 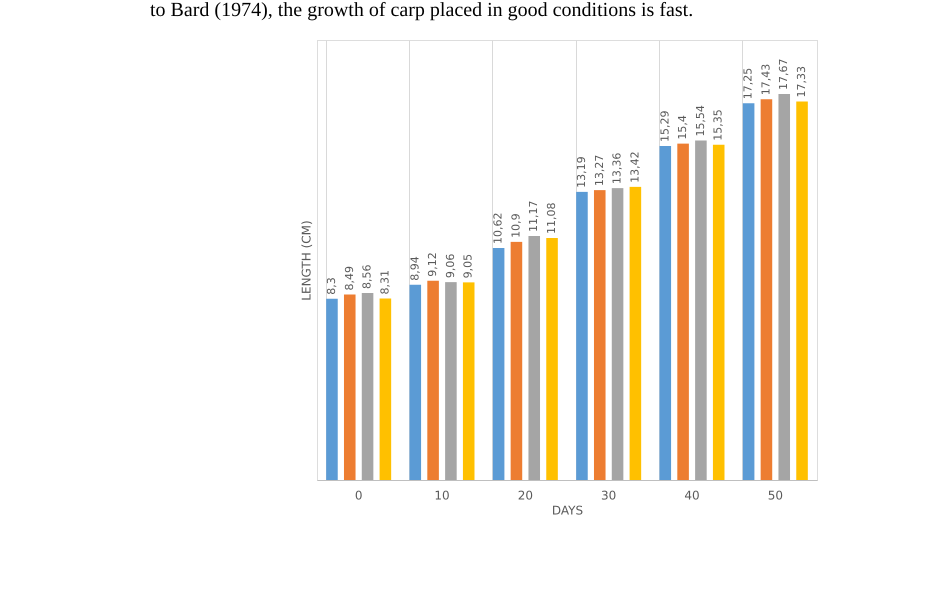 I want to click on x-tick-label: 30, so click(x=608, y=495).